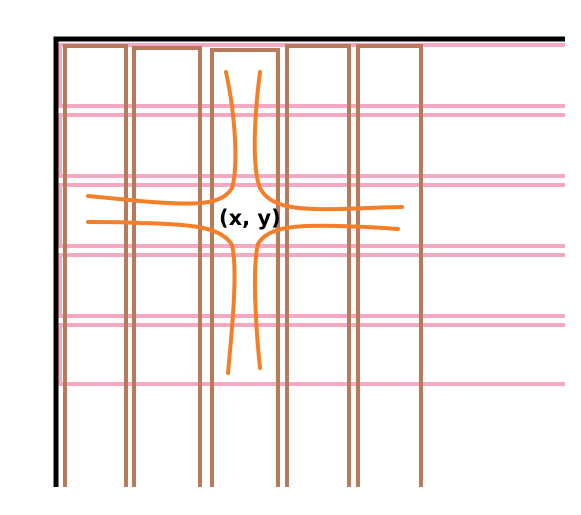 Image resolution: width=581 pixels, height=515 pixels. I want to click on curve-top-right, so click(328, 141).